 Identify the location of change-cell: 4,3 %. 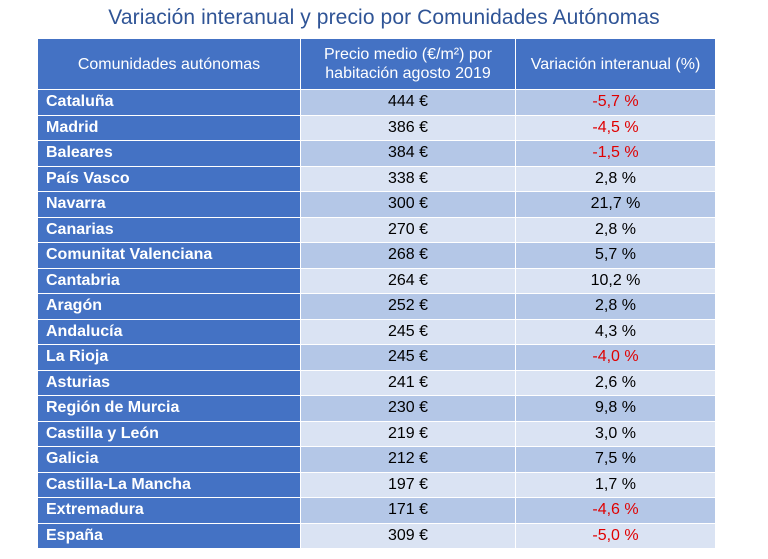
(615, 331).